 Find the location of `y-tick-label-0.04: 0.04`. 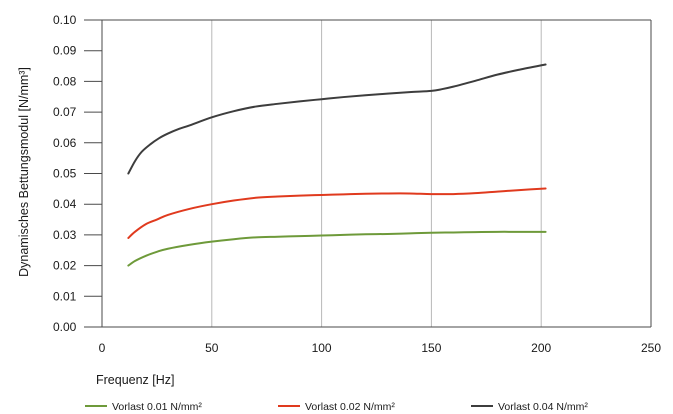

y-tick-label-0.04: 0.04 is located at coordinates (65, 204).